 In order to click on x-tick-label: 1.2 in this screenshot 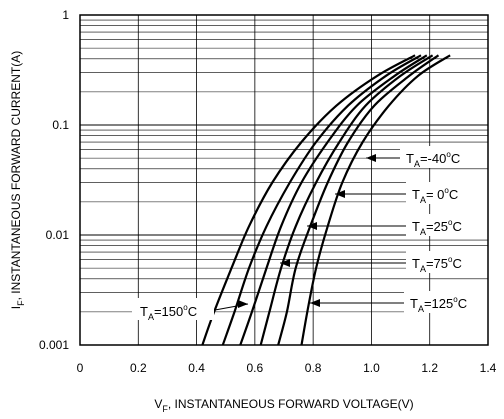, I will do `click(429, 368)`.